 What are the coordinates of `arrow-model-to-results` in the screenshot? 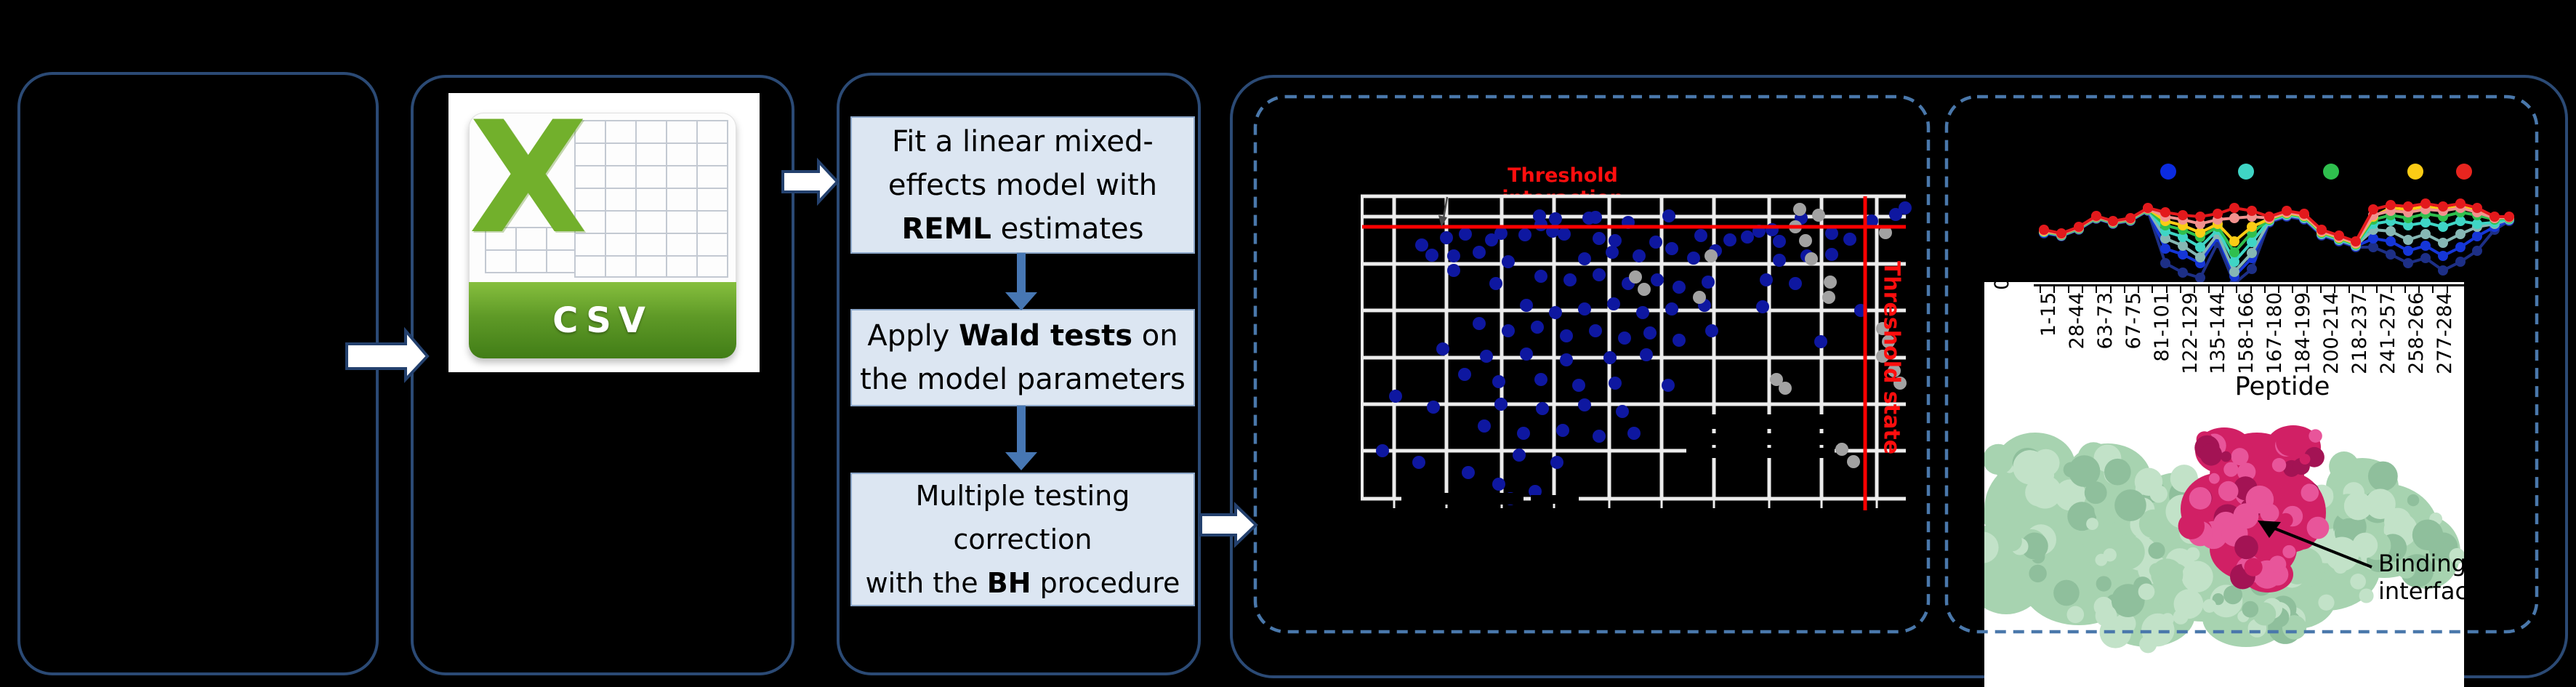 It's located at (1228, 525).